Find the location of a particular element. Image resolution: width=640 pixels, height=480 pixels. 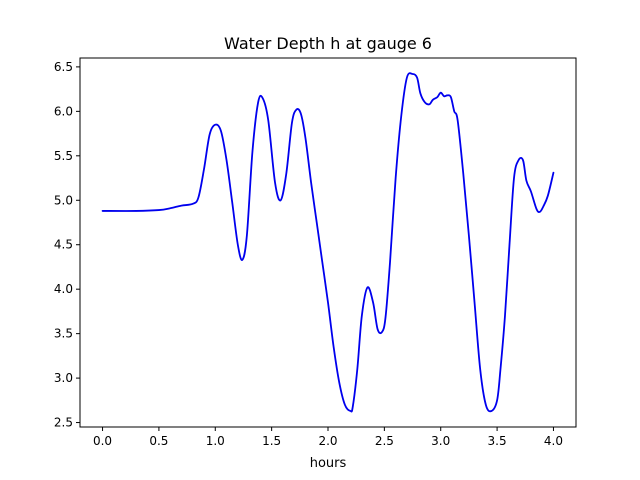

x-tick-label: 4.0 is located at coordinates (553, 441).